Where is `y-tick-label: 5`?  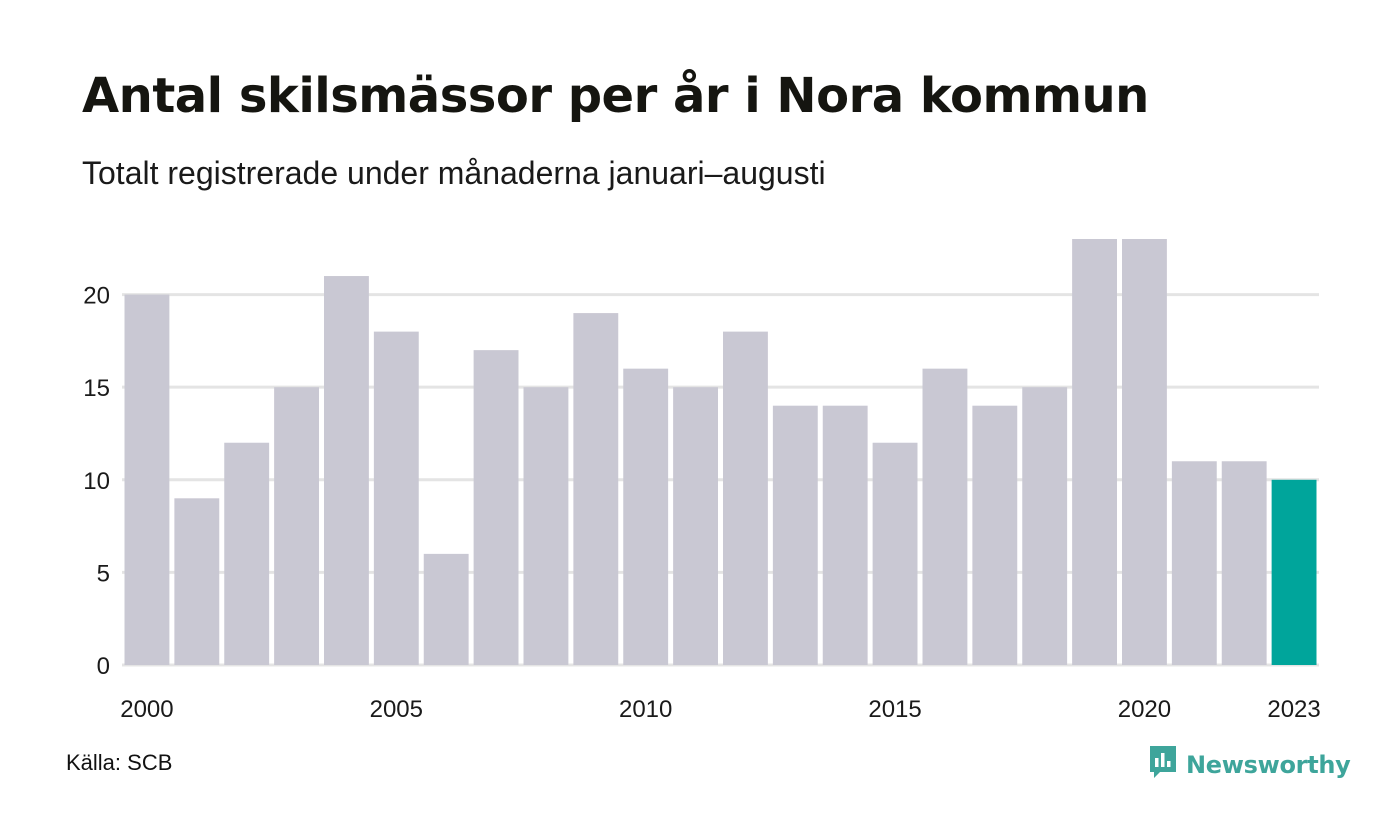 y-tick-label: 5 is located at coordinates (103, 573).